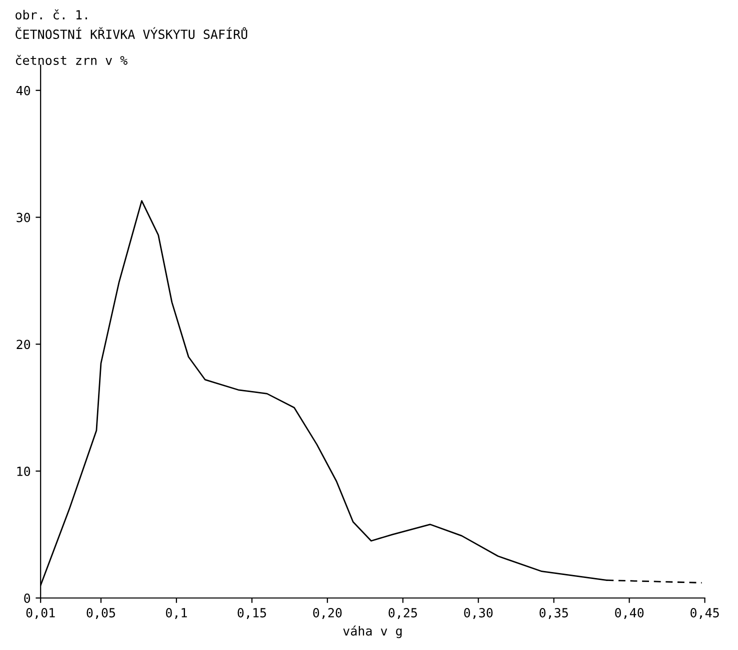 This screenshot has height=650, width=738. Describe the element at coordinates (629, 614) in the screenshot. I see `x-tick-label: 0,40` at that location.